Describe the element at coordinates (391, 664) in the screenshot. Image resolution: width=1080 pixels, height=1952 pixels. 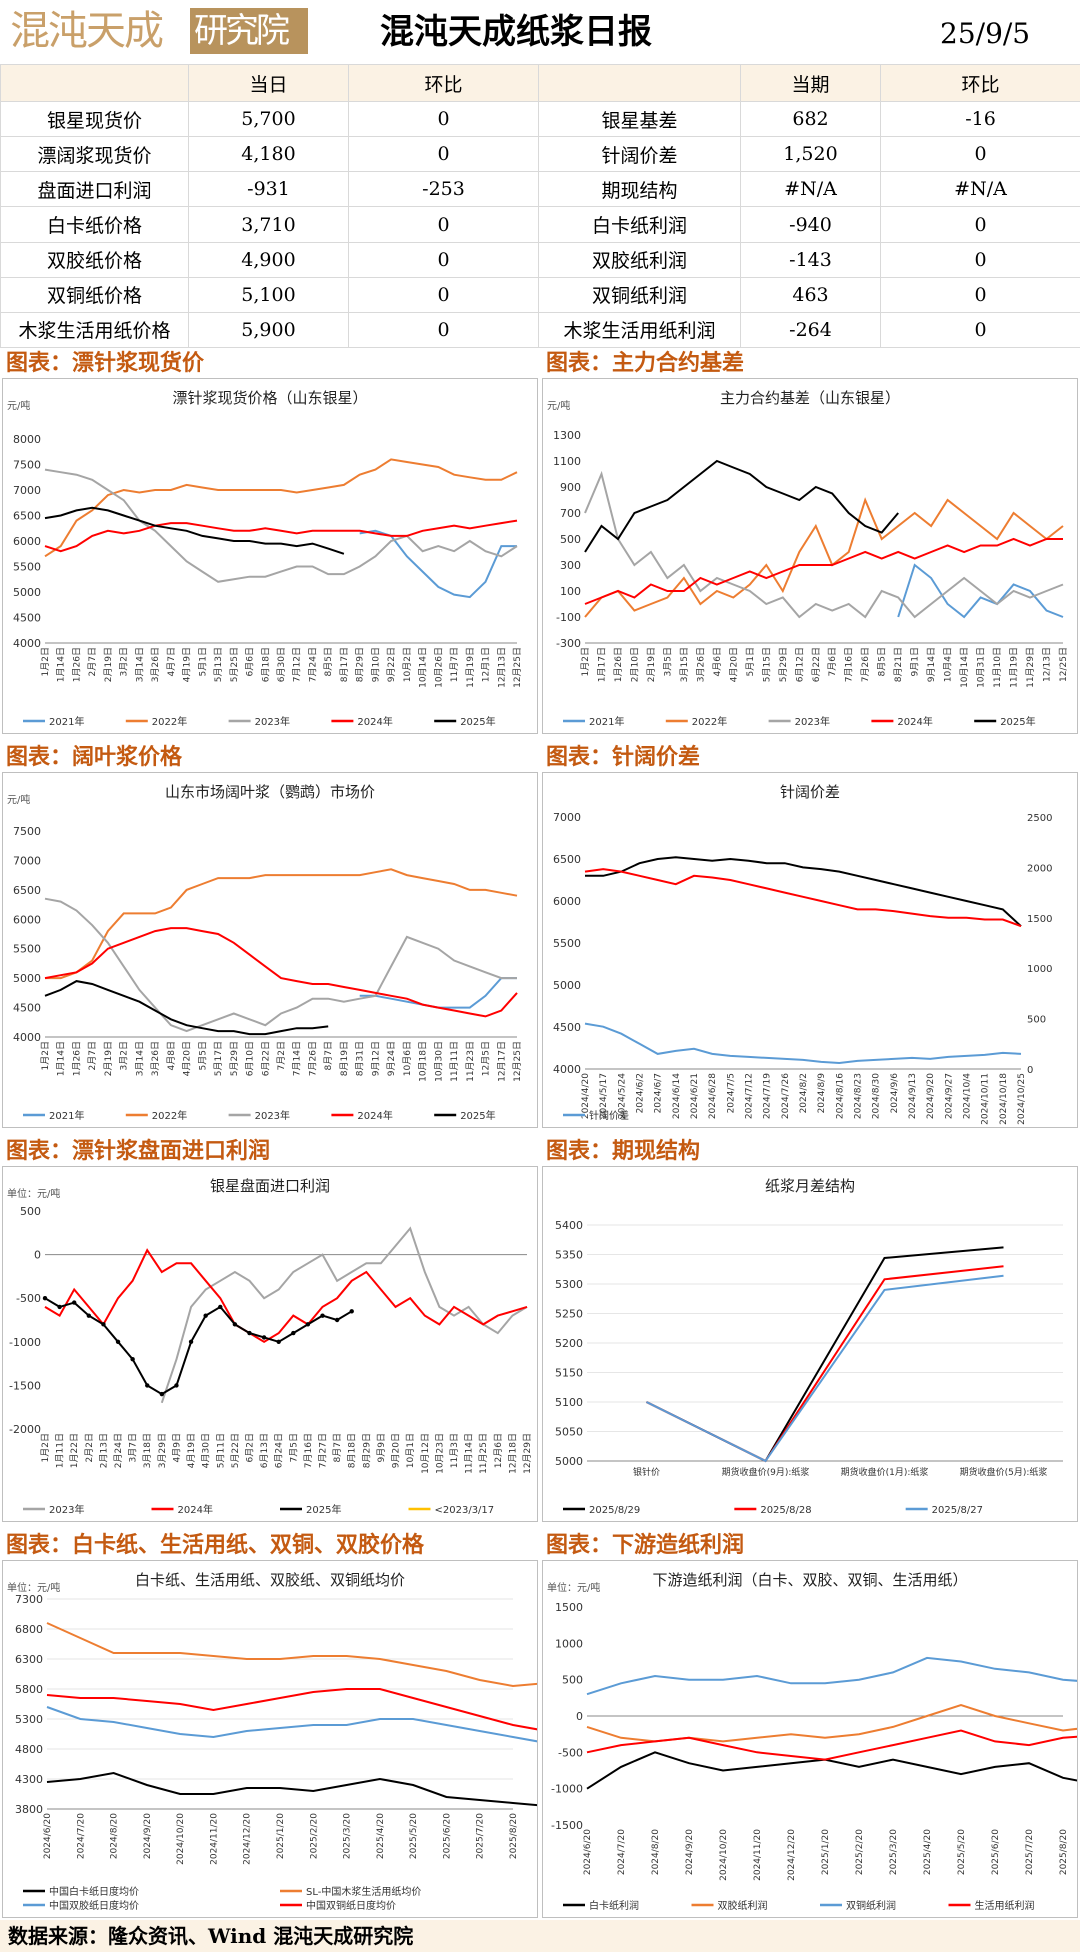
I see `x-tick-label: 9月22日` at that location.